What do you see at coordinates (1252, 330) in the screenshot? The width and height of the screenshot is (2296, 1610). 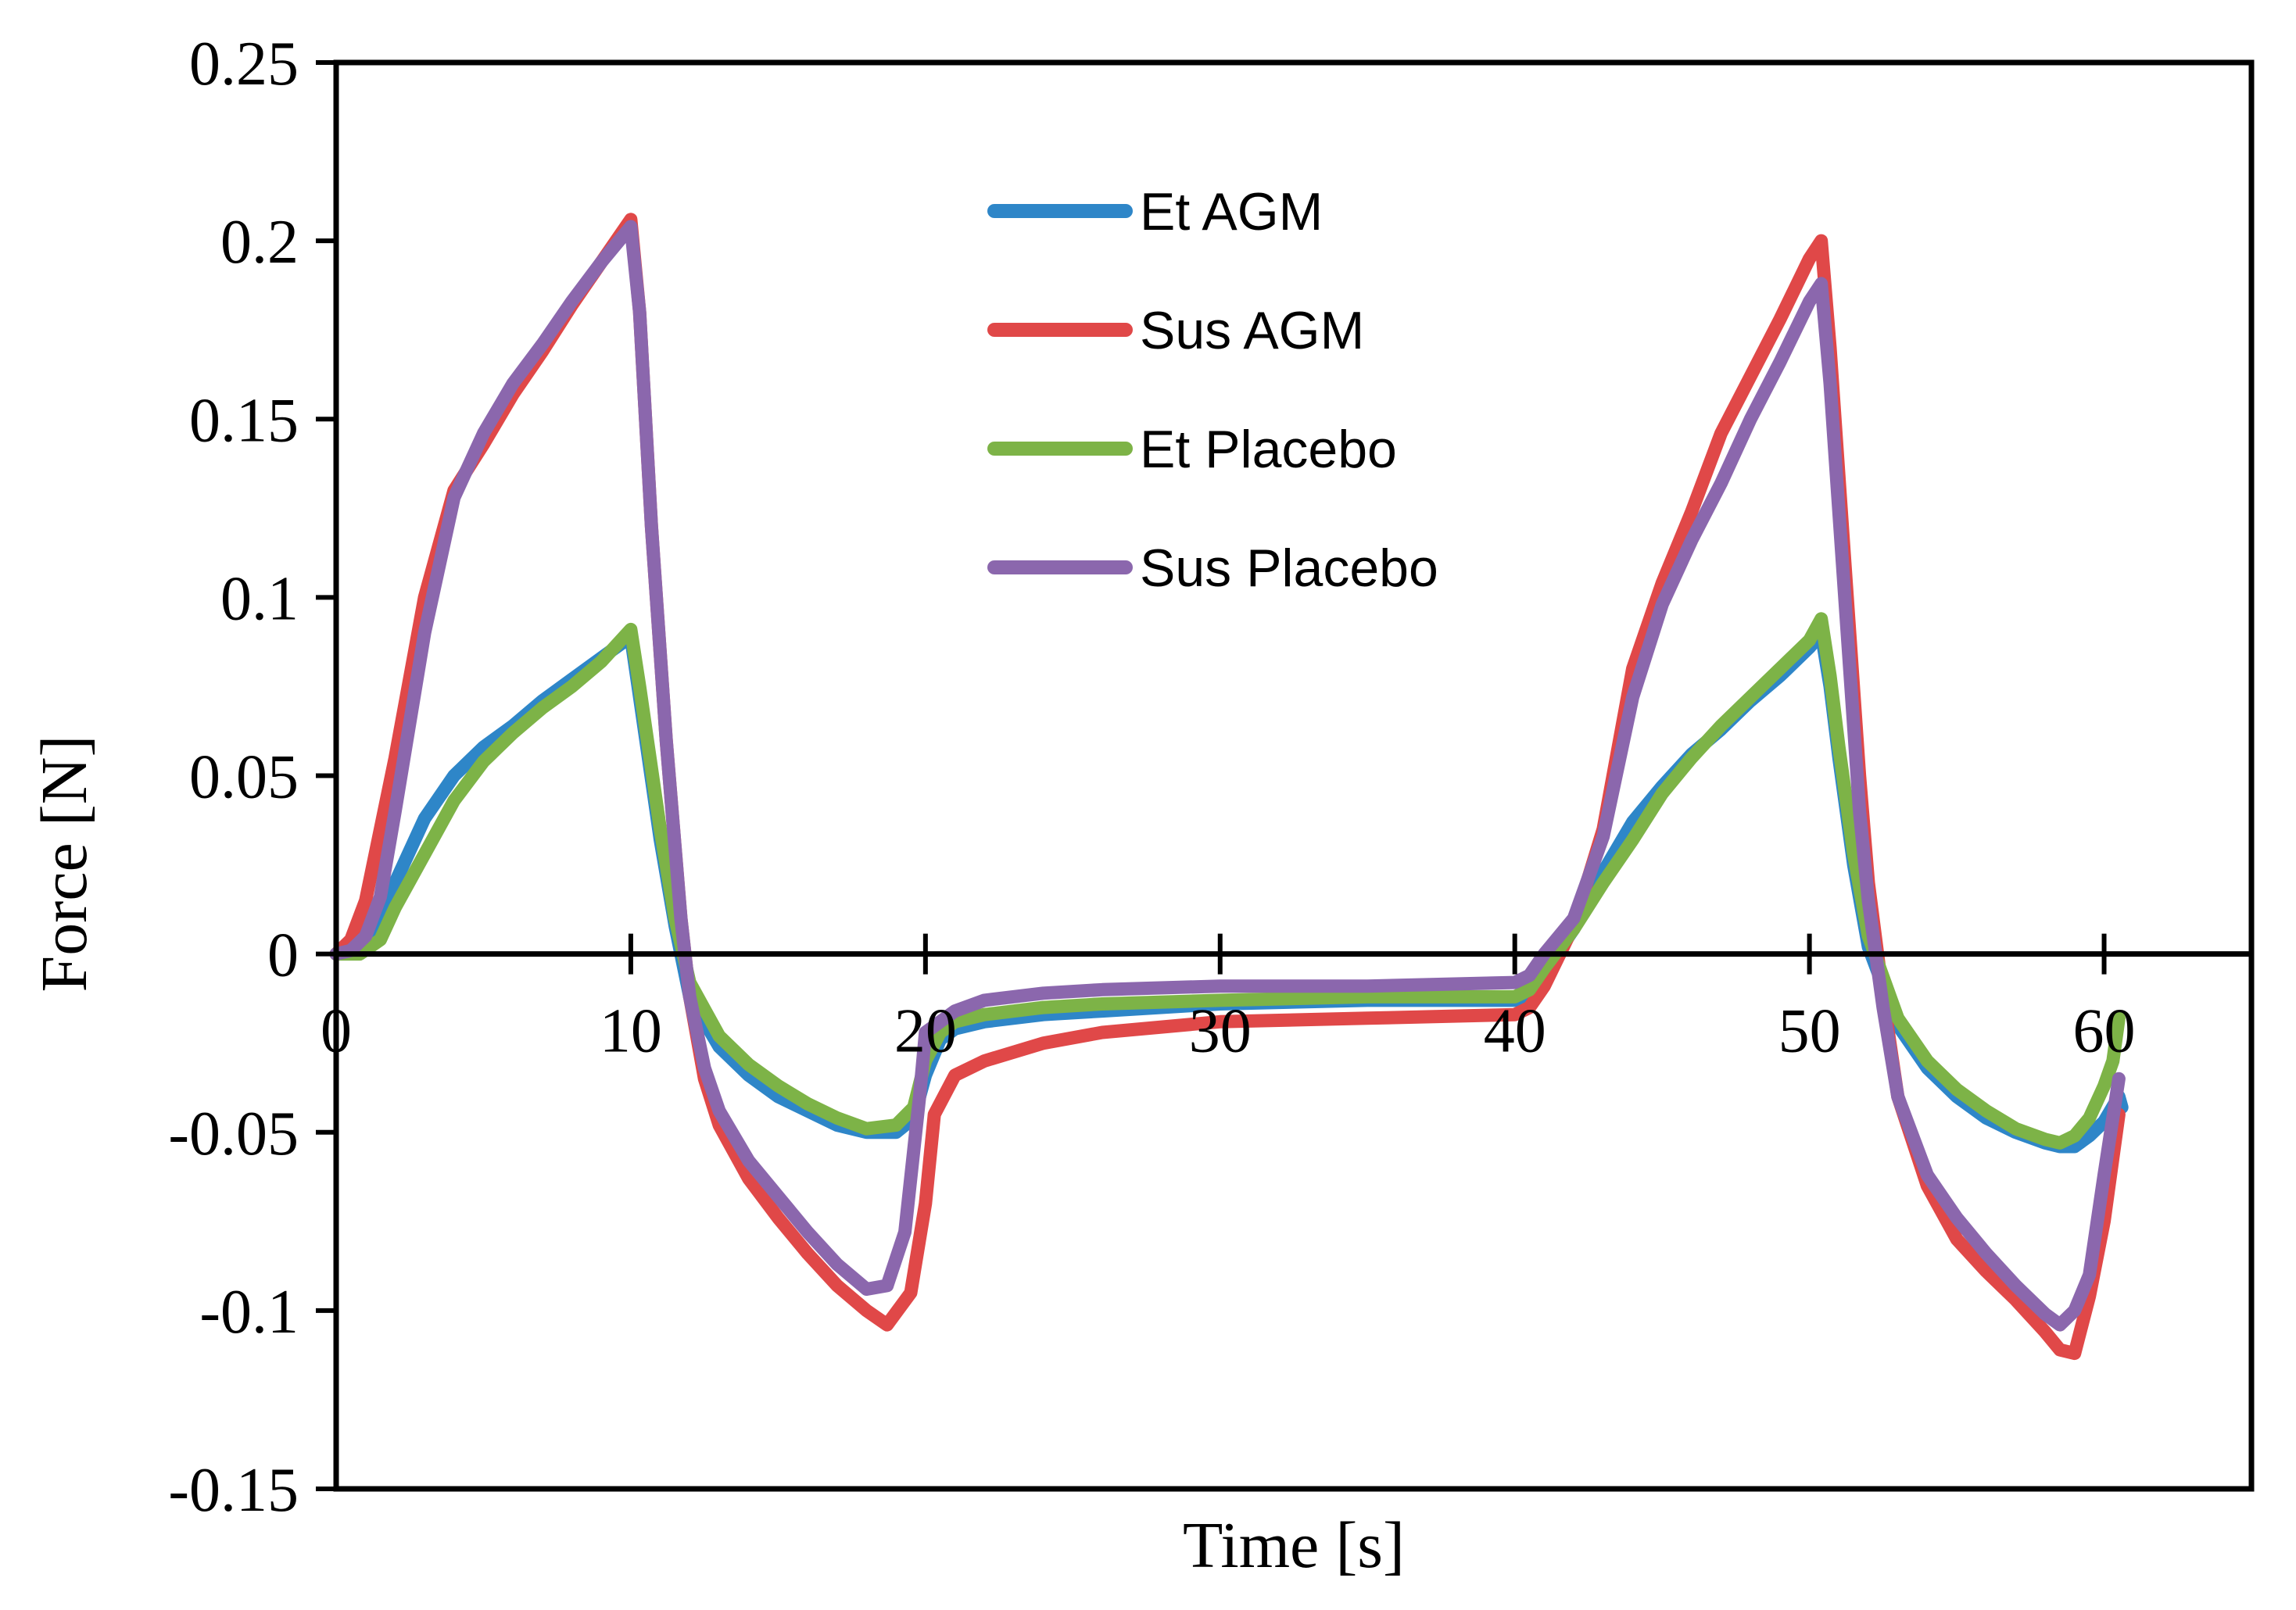 I see `legend-label-sus-agm: Sus AGM` at bounding box center [1252, 330].